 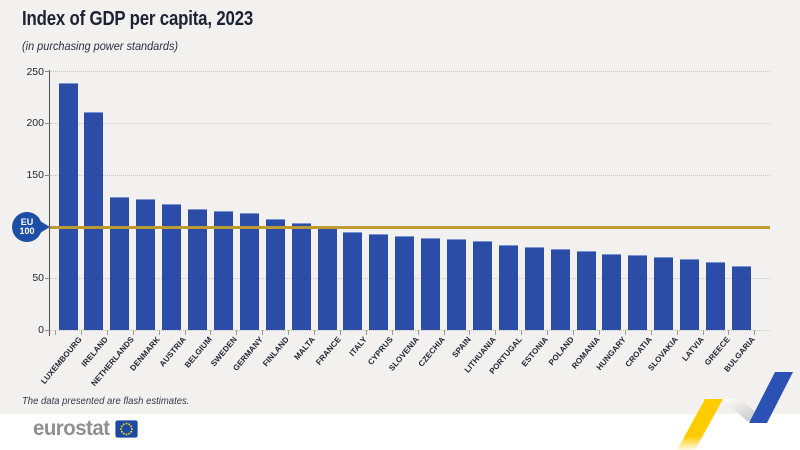 I want to click on bar-spain, so click(x=456, y=284).